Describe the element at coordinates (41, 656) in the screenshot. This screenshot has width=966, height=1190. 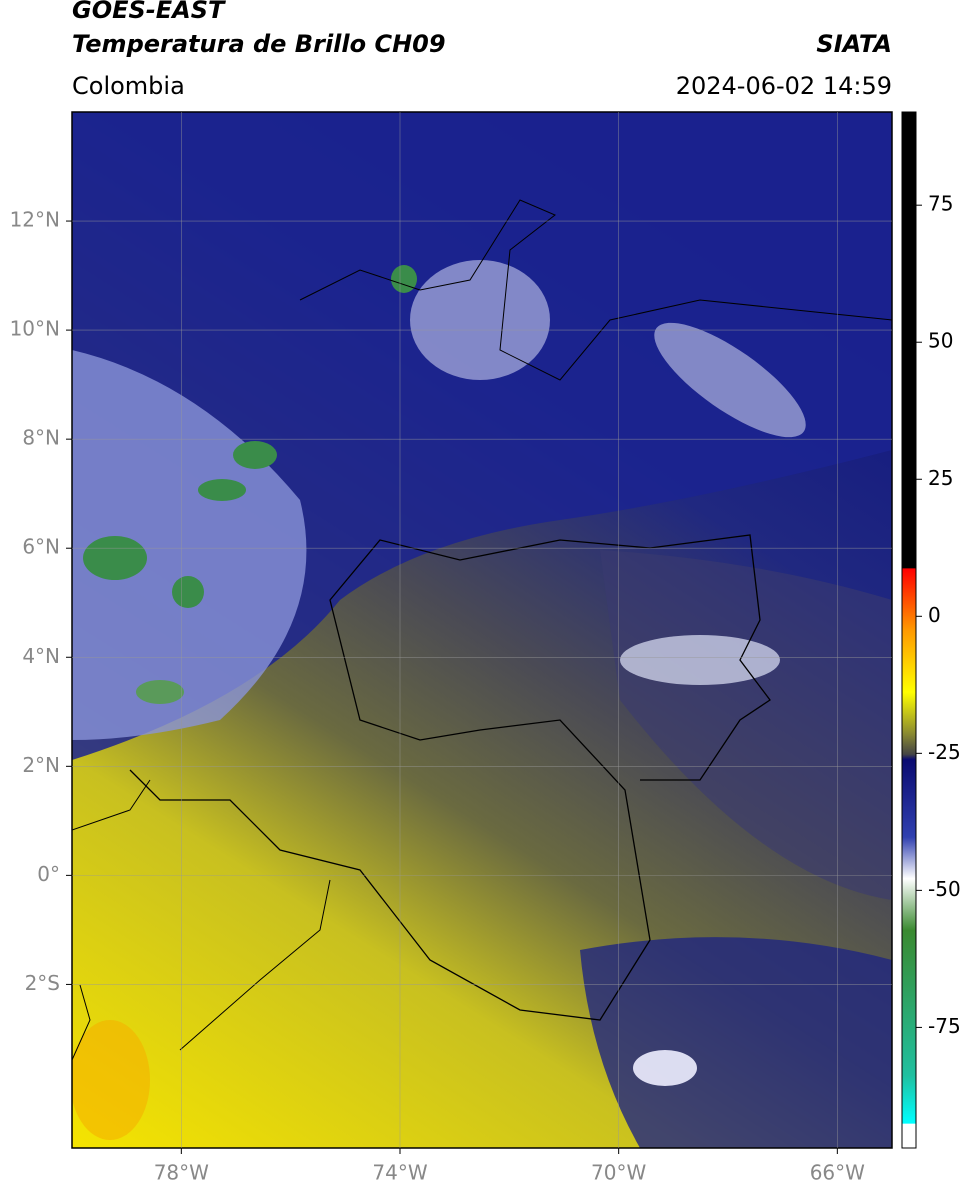
I see `y-tick-label: 4°N` at that location.